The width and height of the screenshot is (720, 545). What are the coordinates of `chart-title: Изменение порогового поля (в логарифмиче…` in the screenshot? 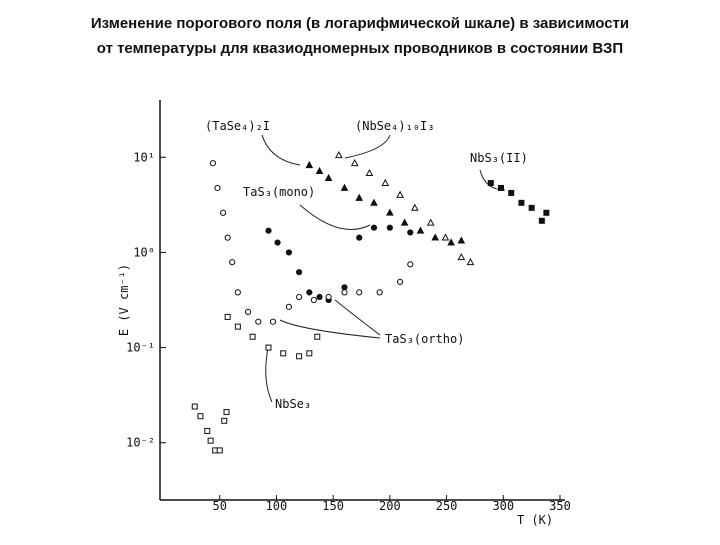 It's located at (360, 23).